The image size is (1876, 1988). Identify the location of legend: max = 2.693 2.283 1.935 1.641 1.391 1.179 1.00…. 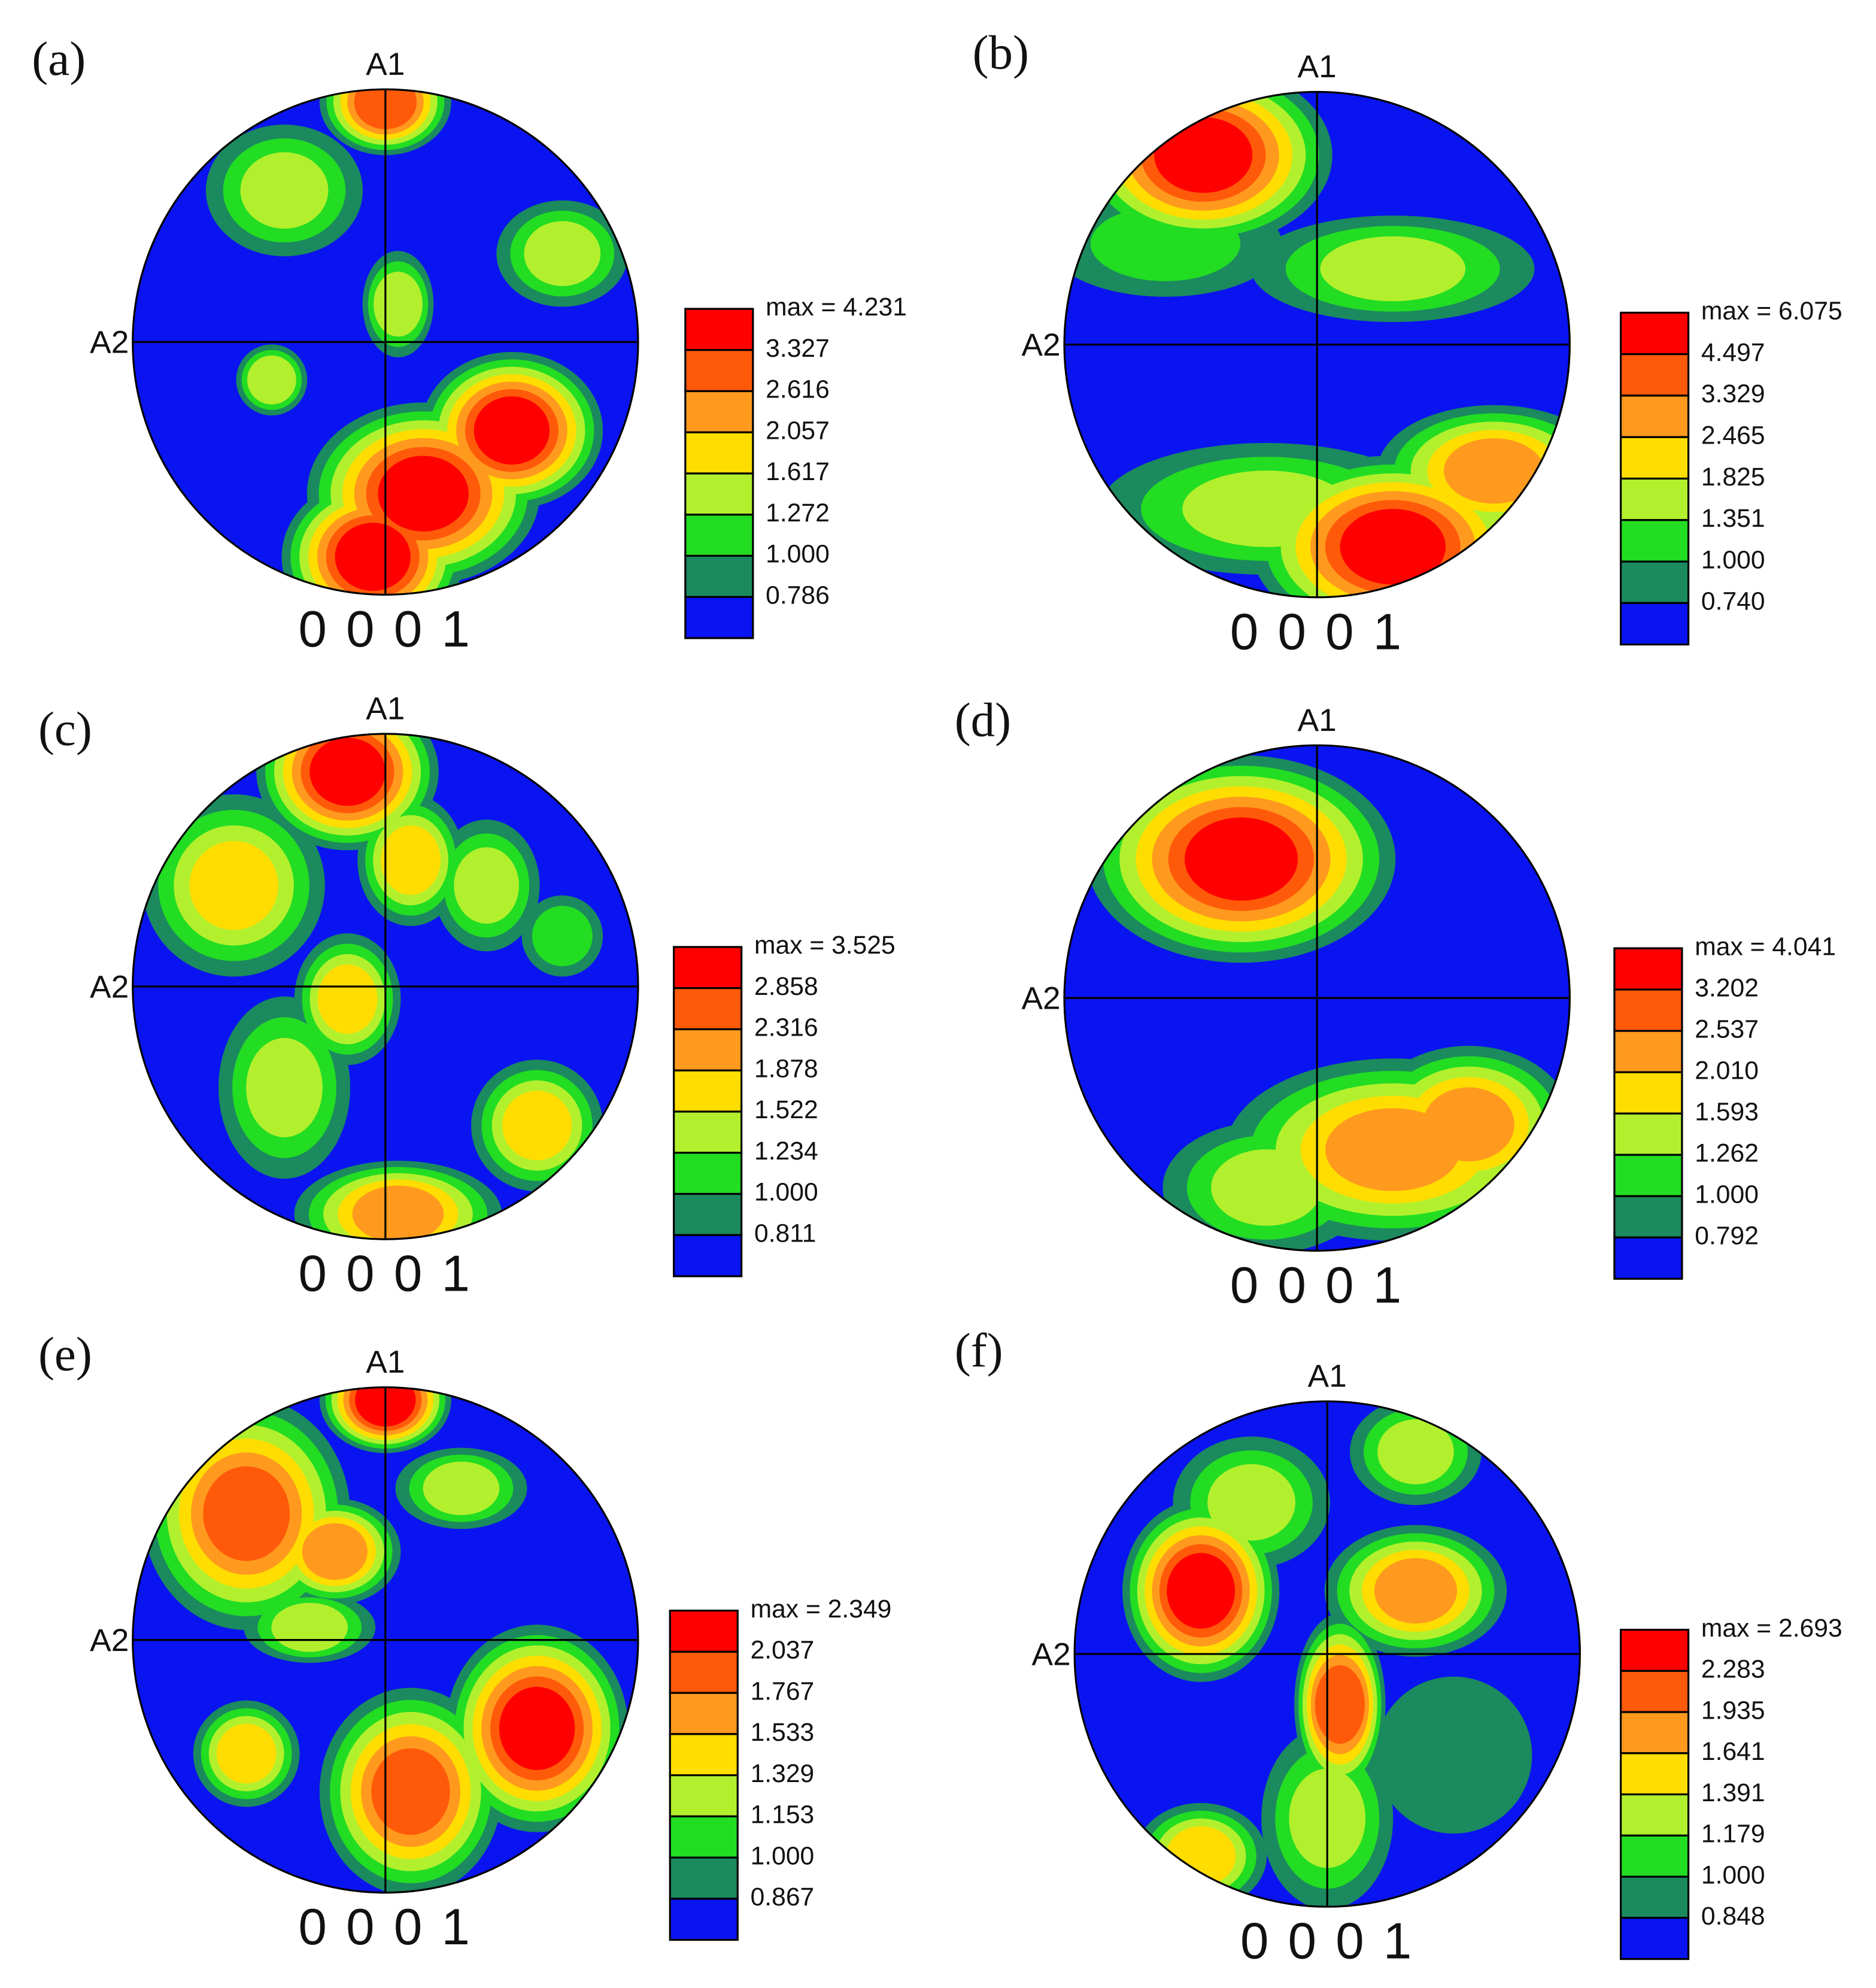
(1731, 1787).